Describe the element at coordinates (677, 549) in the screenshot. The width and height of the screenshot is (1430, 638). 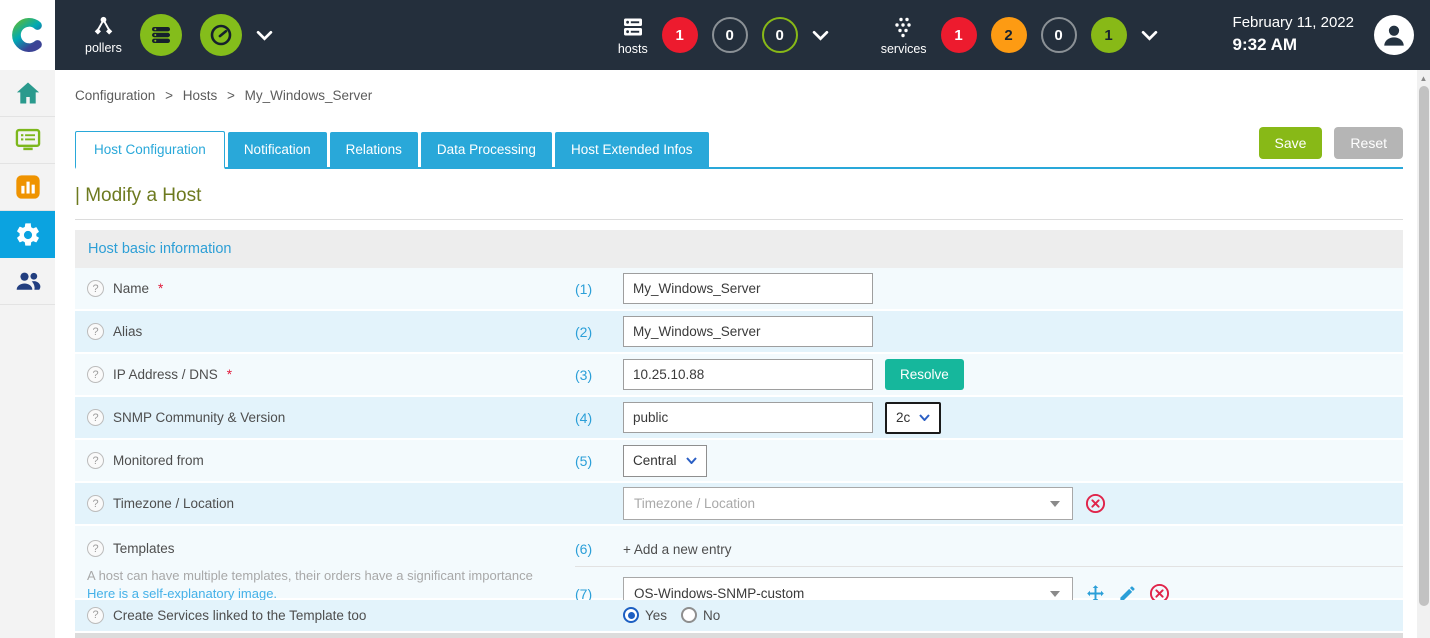
I see `add-template-entry-button: + Add a new entry` at that location.